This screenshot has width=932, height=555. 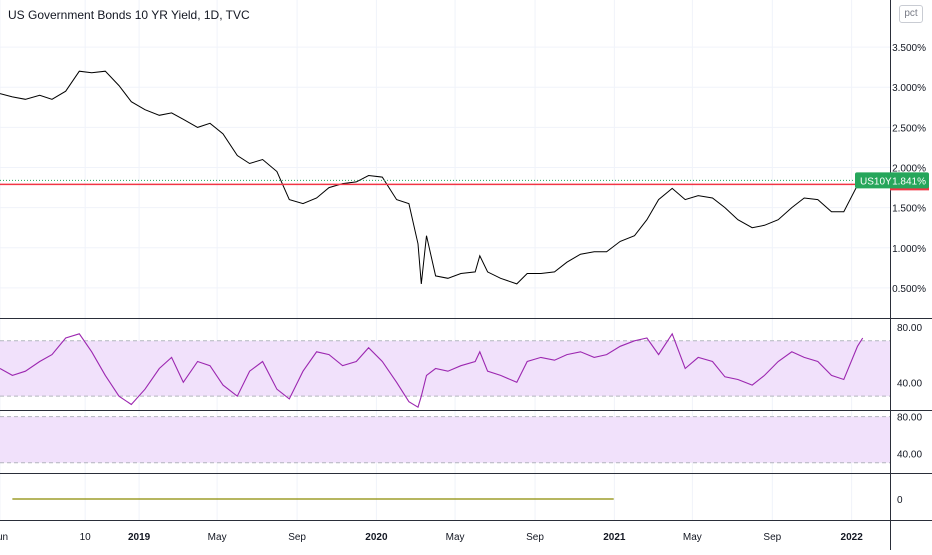 What do you see at coordinates (86, 537) in the screenshot?
I see `x-tick-label: 10` at bounding box center [86, 537].